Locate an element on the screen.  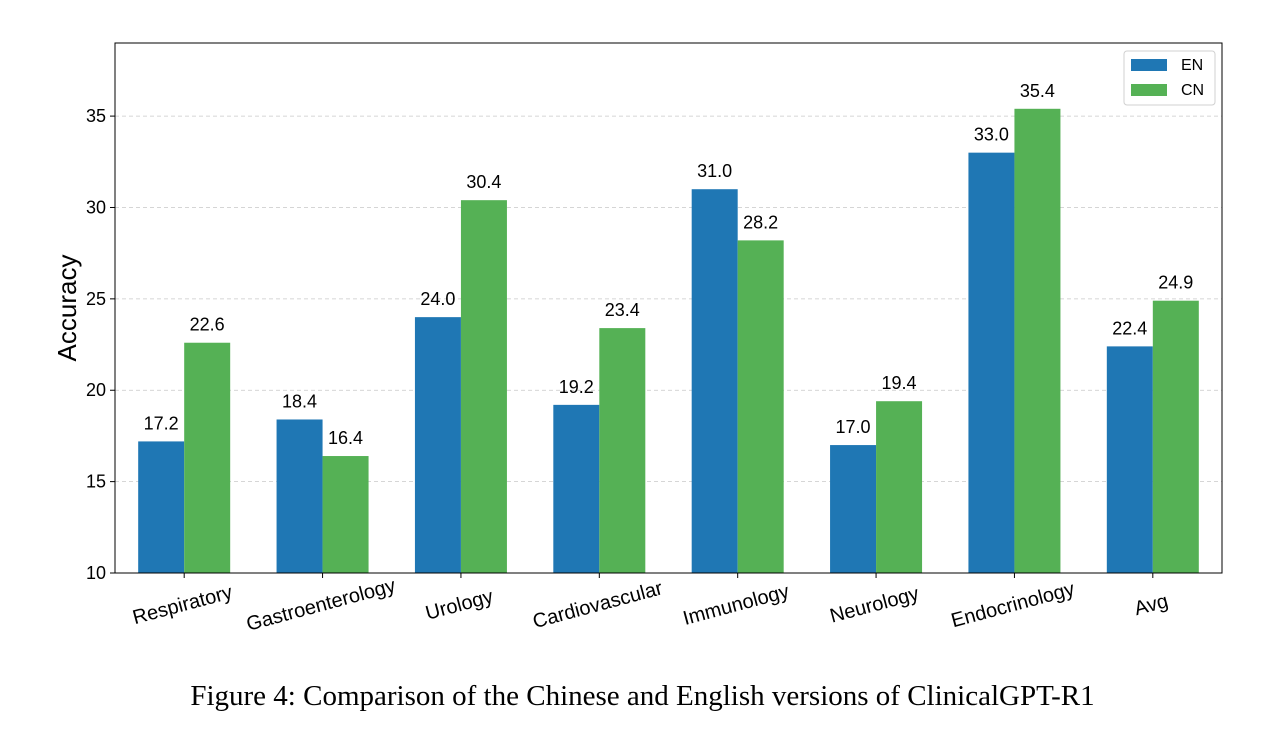
value-label: 33.0 is located at coordinates (991, 135).